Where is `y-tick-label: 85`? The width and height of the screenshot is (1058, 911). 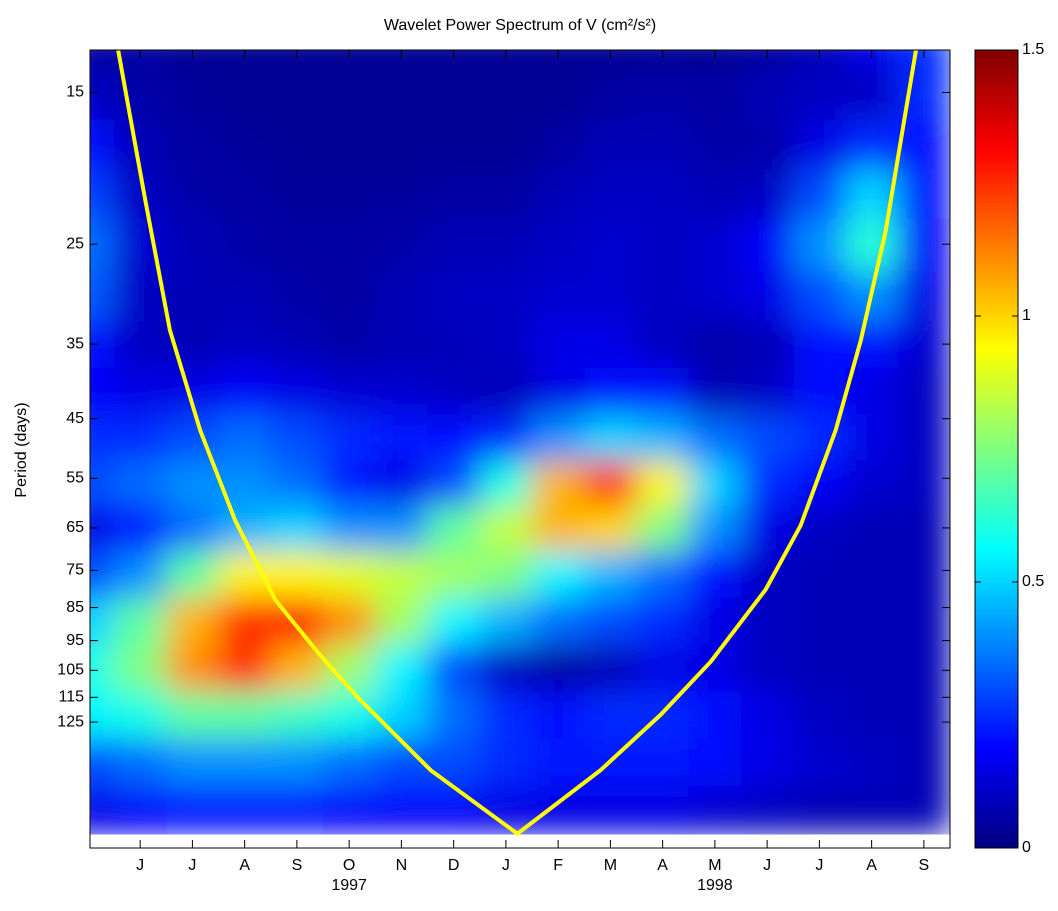 y-tick-label: 85 is located at coordinates (75, 607).